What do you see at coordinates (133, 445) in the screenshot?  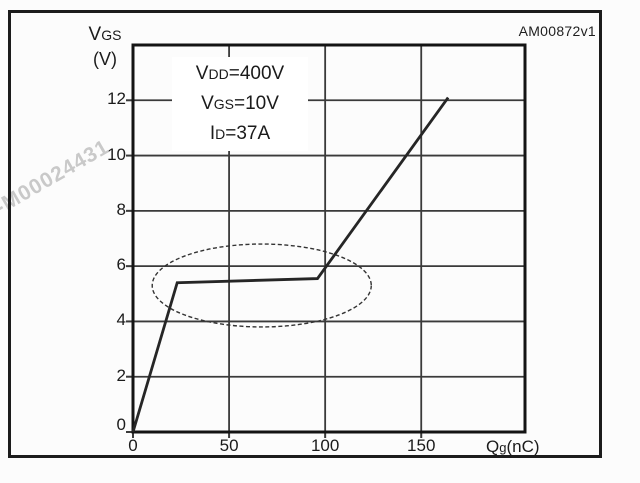 I see `x-tick-label: 0` at bounding box center [133, 445].